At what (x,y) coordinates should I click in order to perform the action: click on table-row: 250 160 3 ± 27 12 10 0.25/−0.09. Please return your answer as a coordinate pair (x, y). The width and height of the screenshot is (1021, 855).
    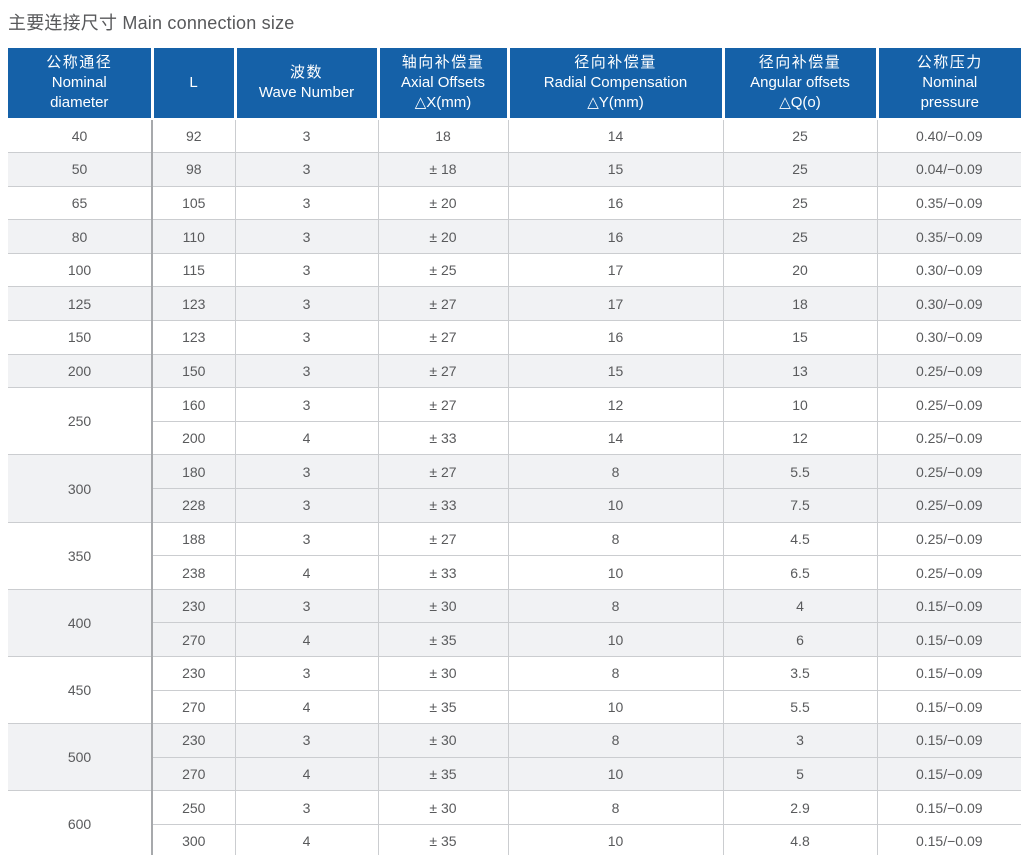
    Looking at the image, I should click on (514, 421).